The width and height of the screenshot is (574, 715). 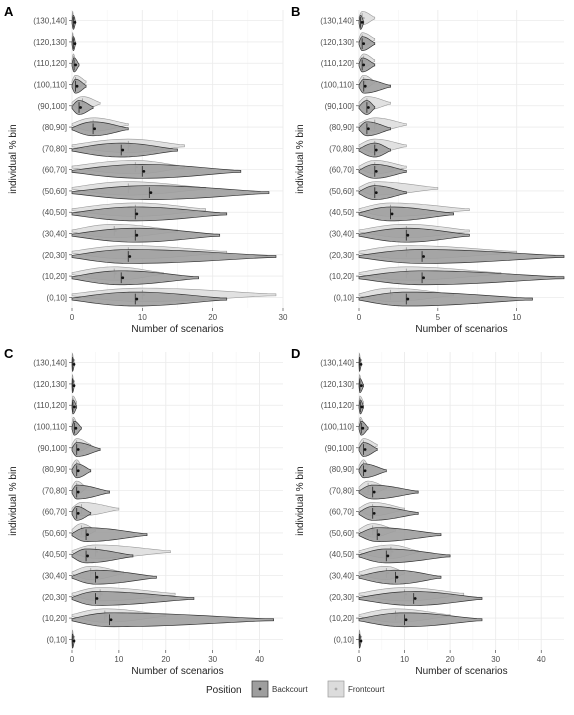 I want to click on x-tick-label: 10, so click(x=516, y=317).